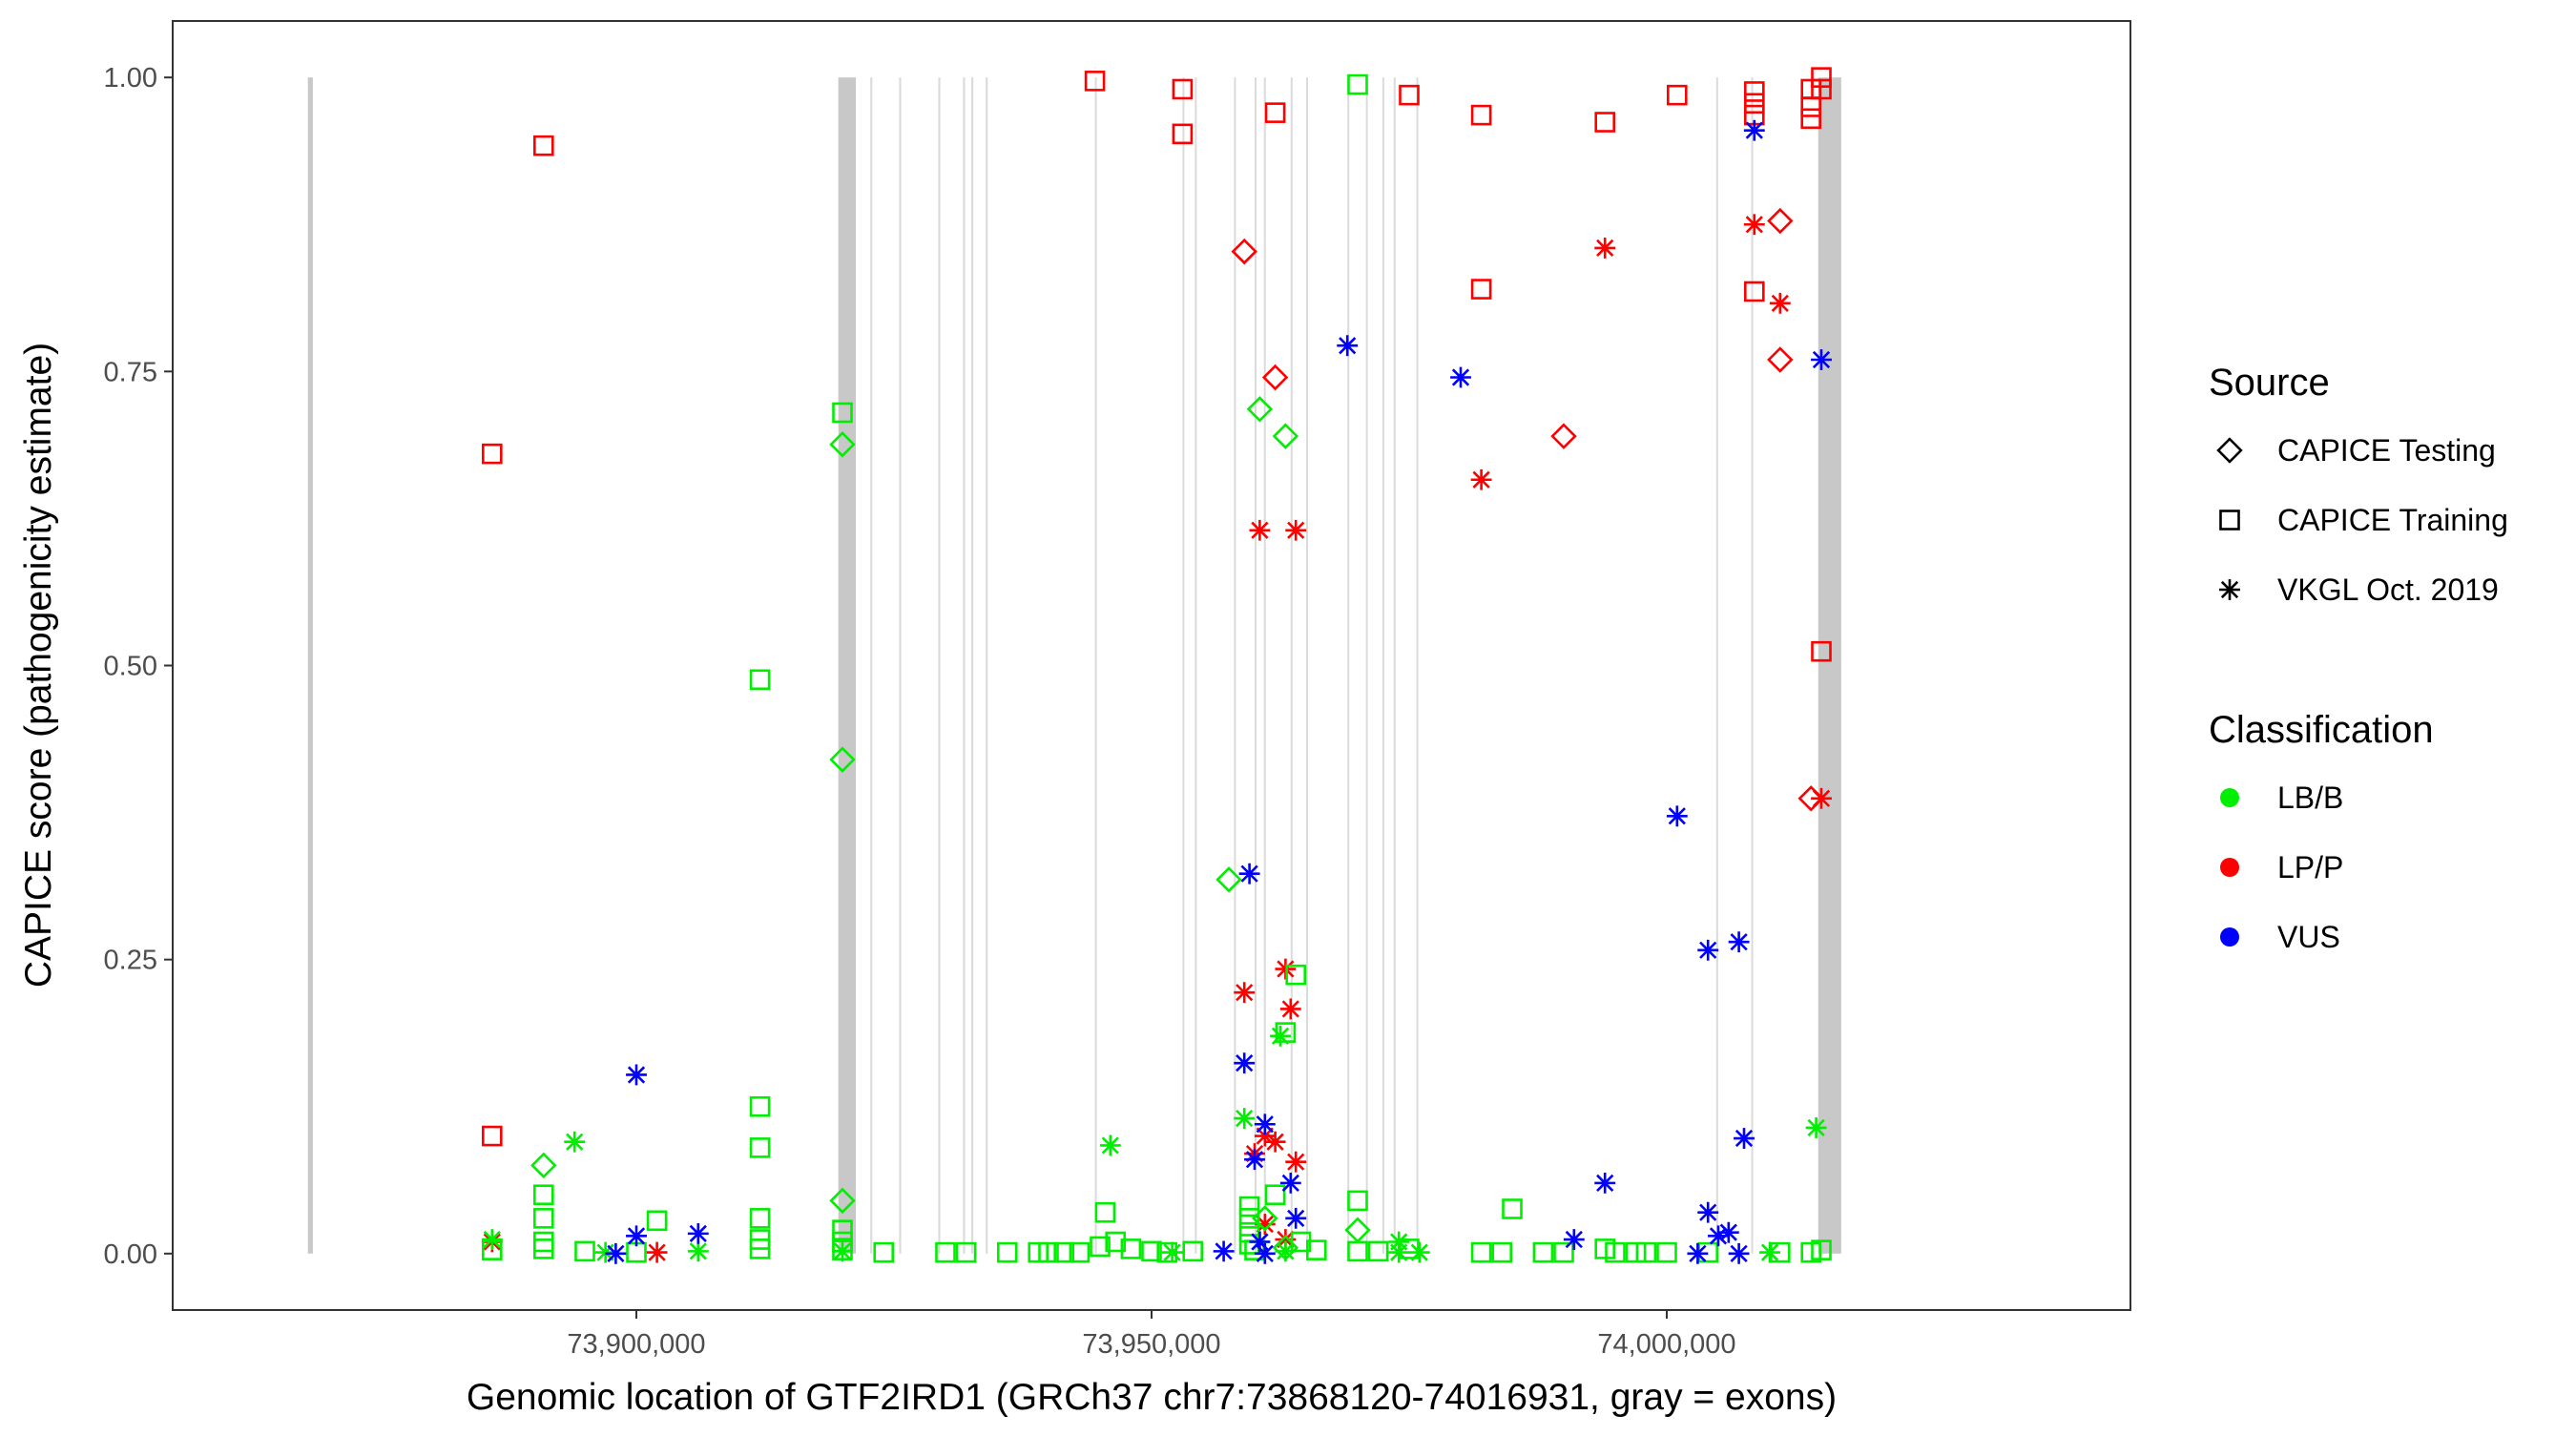  Describe the element at coordinates (130, 78) in the screenshot. I see `y-tick-label: 1.00` at that location.